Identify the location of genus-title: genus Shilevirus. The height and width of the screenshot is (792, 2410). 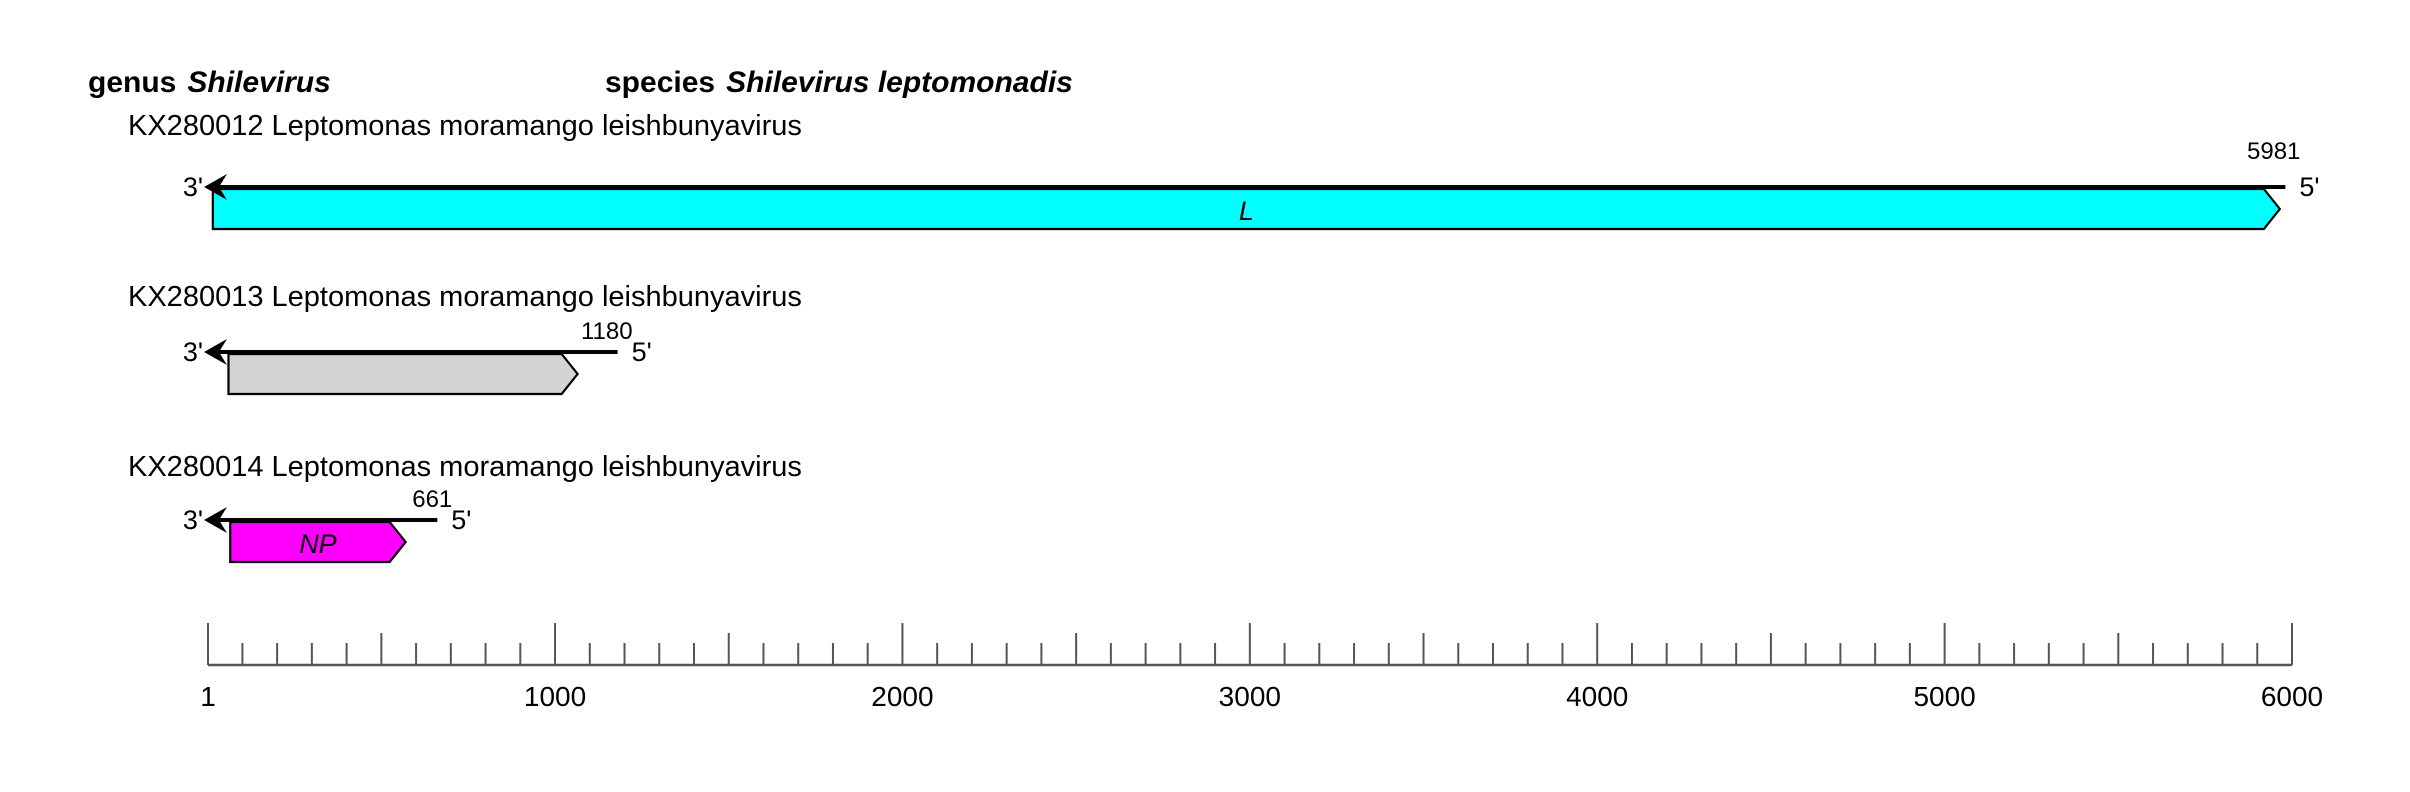
(209, 83).